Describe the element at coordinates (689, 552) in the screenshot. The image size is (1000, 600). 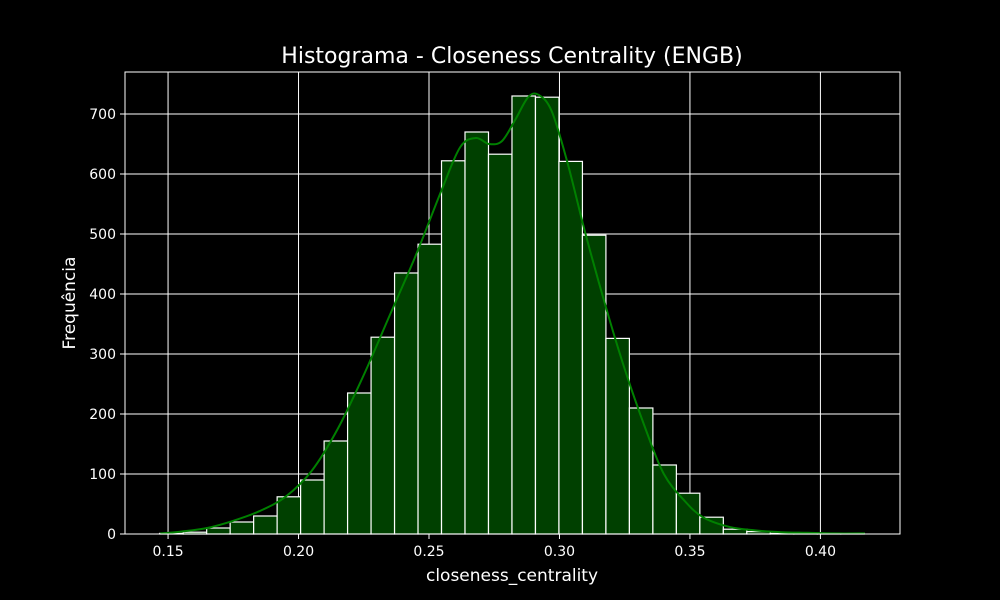
I see `x-tick-label: 0.35` at that location.